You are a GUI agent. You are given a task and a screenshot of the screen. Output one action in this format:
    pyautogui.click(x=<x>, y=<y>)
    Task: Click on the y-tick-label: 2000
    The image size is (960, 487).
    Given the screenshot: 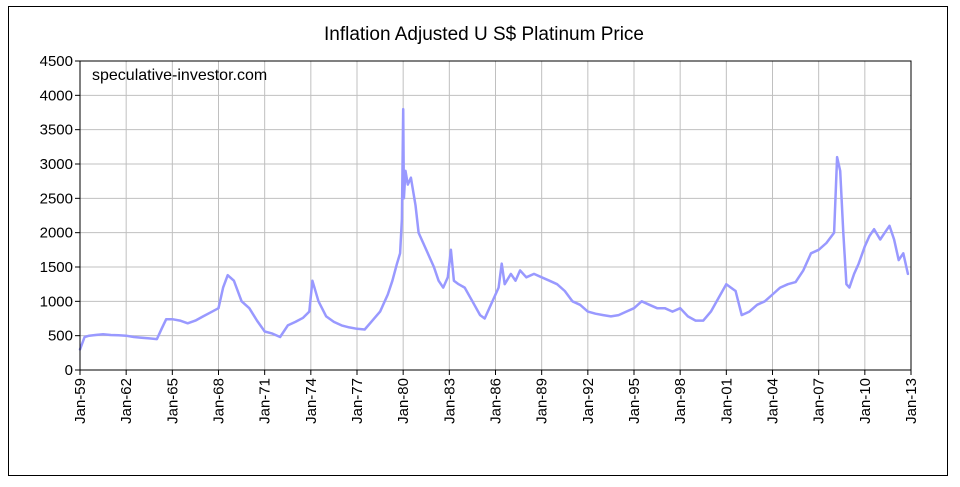 What is the action you would take?
    pyautogui.click(x=56, y=233)
    